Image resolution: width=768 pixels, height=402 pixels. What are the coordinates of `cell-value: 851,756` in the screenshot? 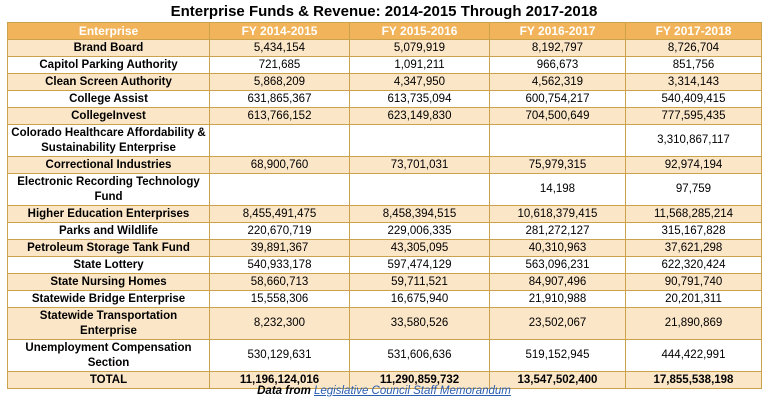 It's located at (693, 65).